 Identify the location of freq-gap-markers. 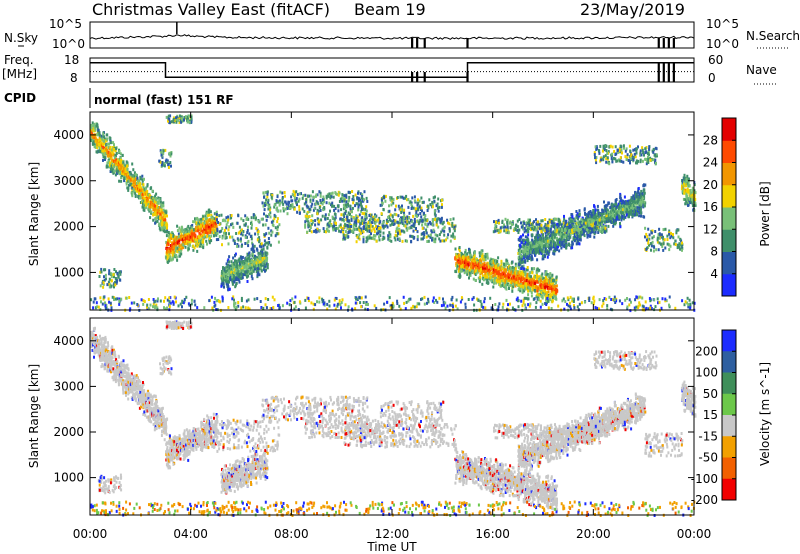
(543, 72).